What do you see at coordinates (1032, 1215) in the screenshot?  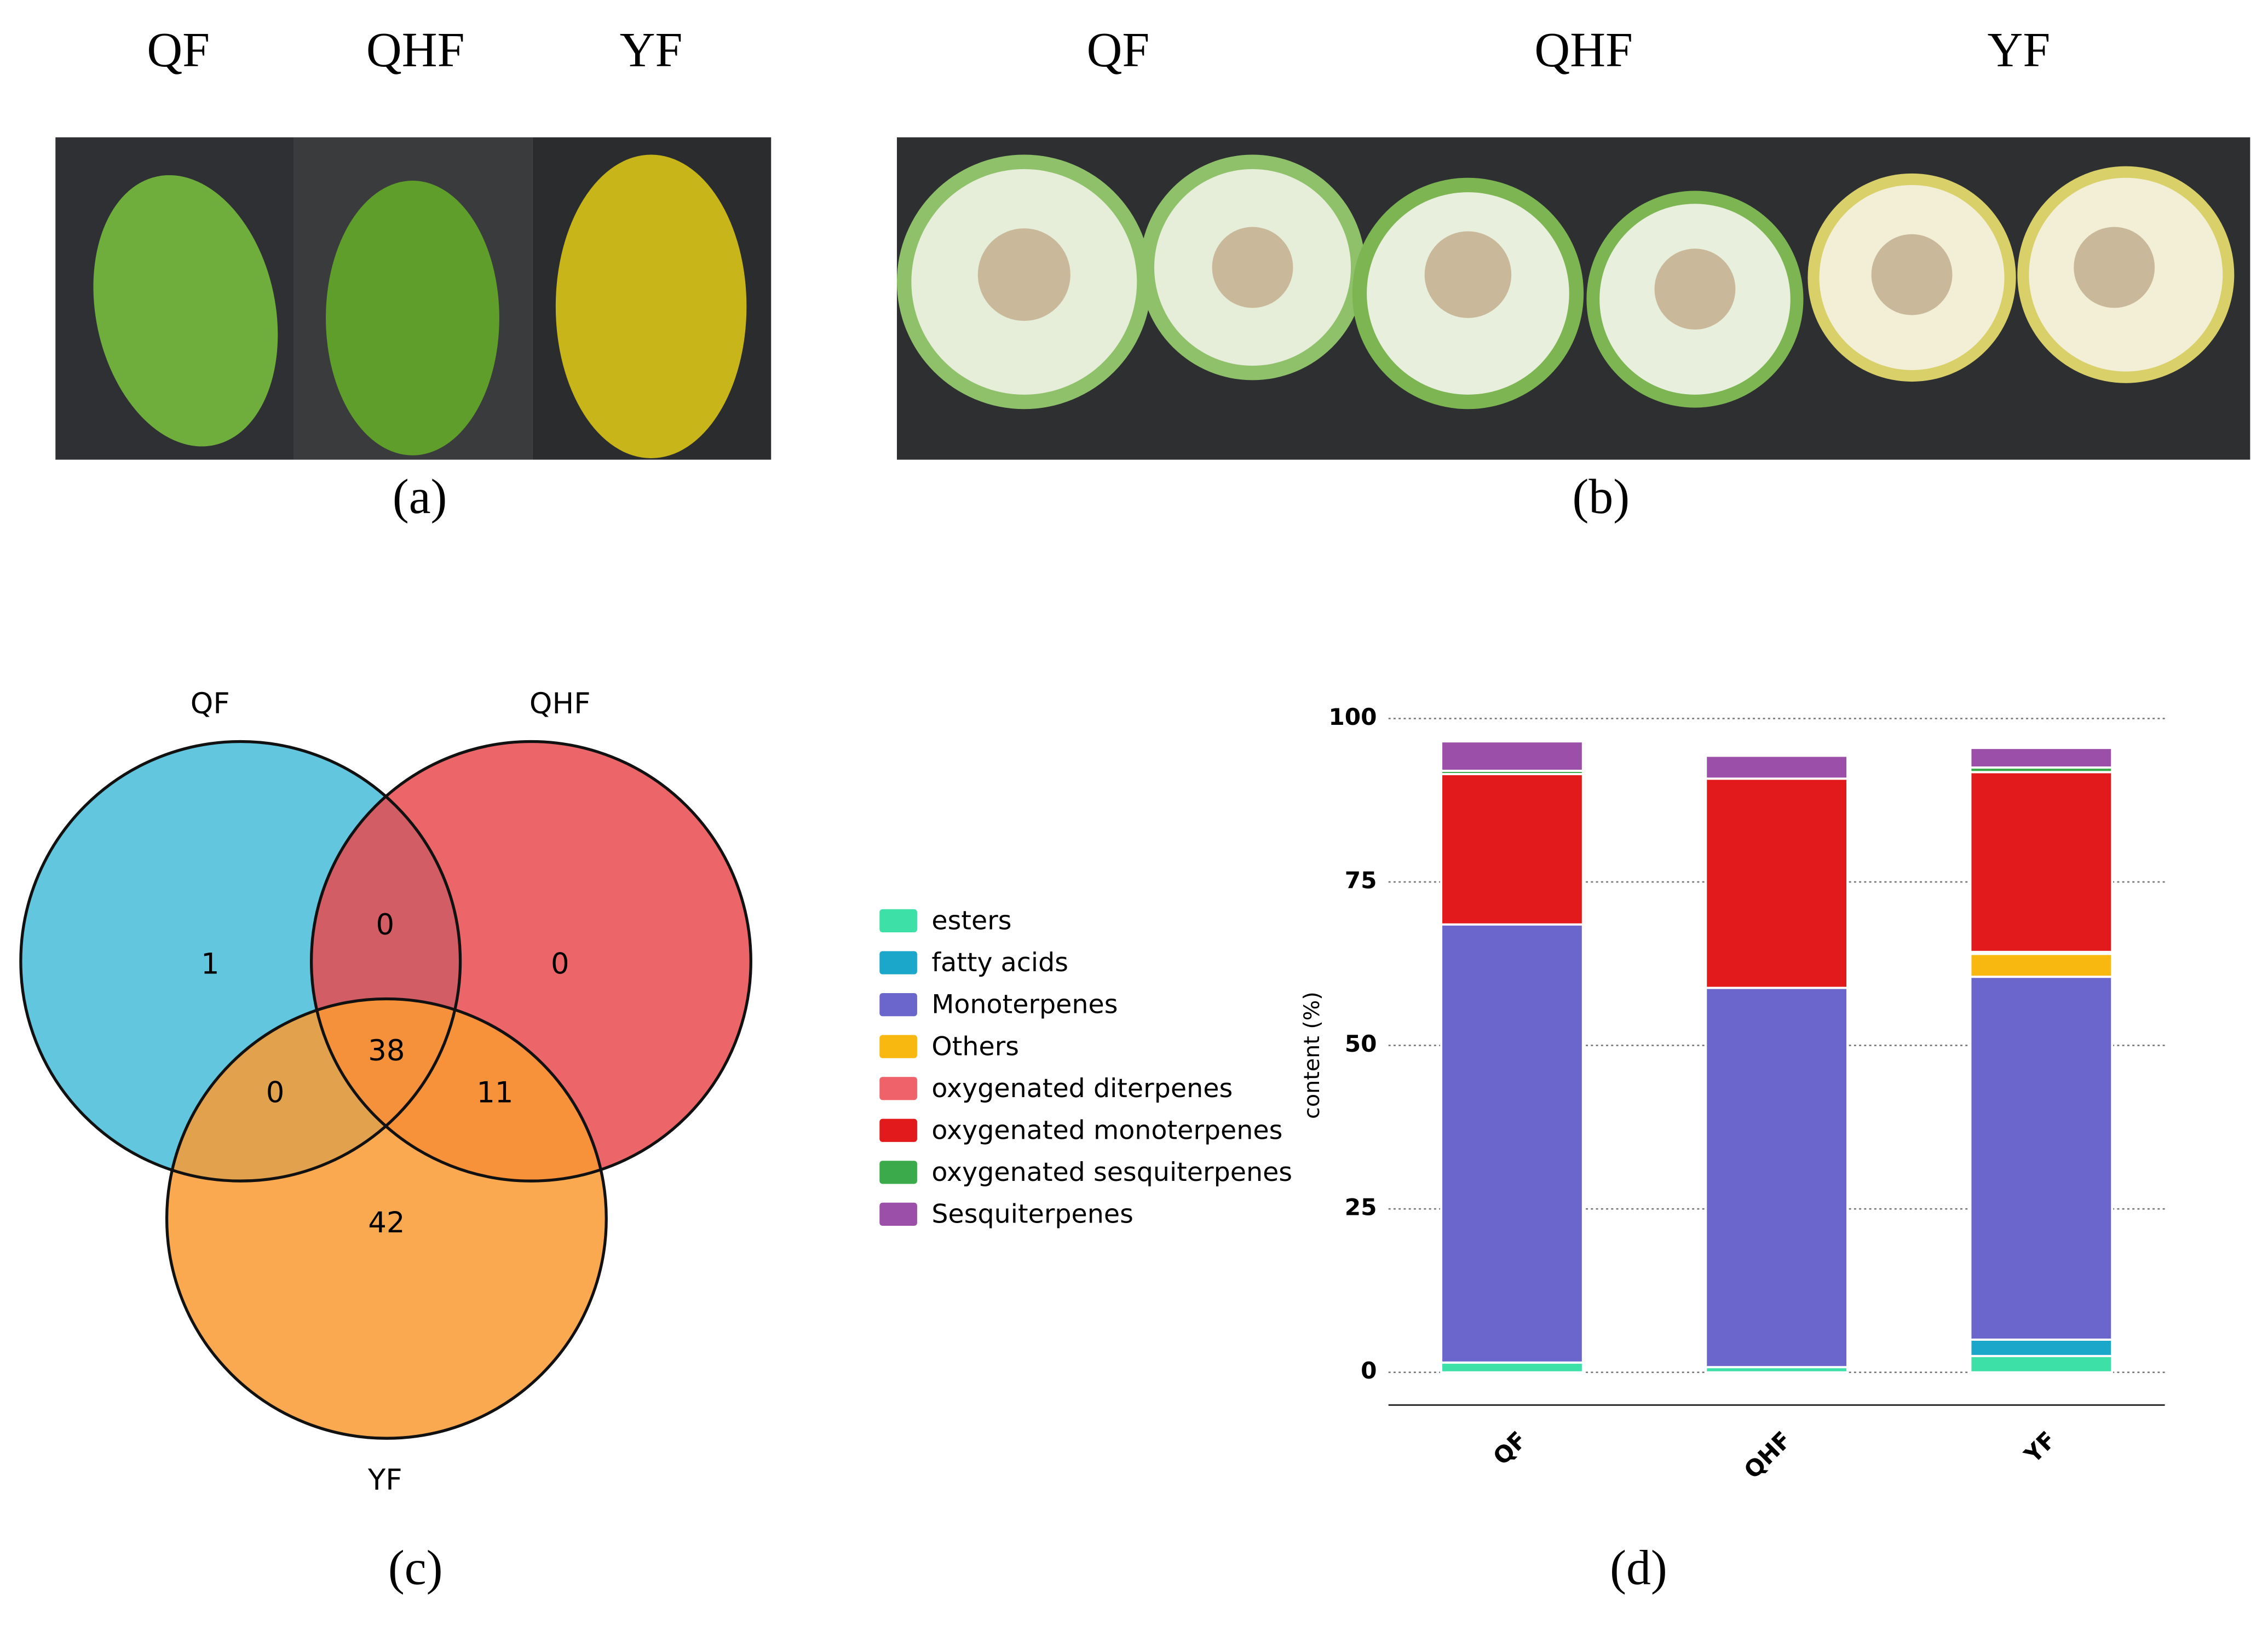 I see `legend-label: Sesquiterpenes` at bounding box center [1032, 1215].